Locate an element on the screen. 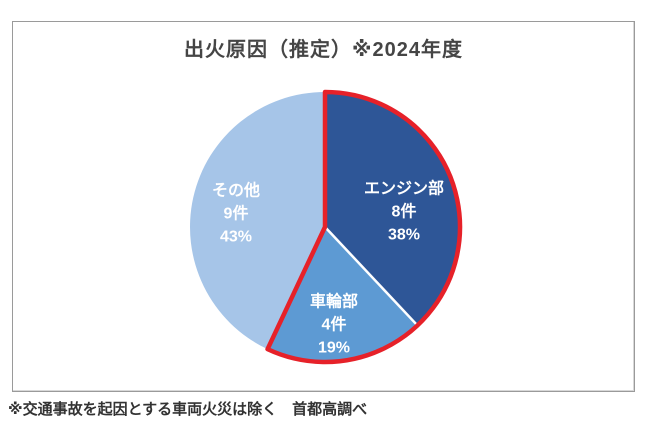 The height and width of the screenshot is (433, 650). pie-slice-1-label-line-2: 19% is located at coordinates (334, 348).